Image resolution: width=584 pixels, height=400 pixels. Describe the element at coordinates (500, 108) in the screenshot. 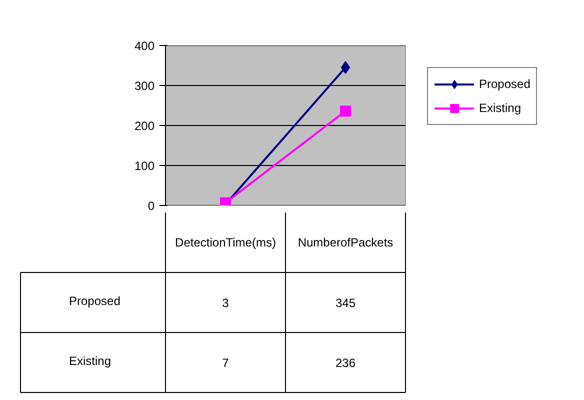

I see `legend-label: Existing` at that location.